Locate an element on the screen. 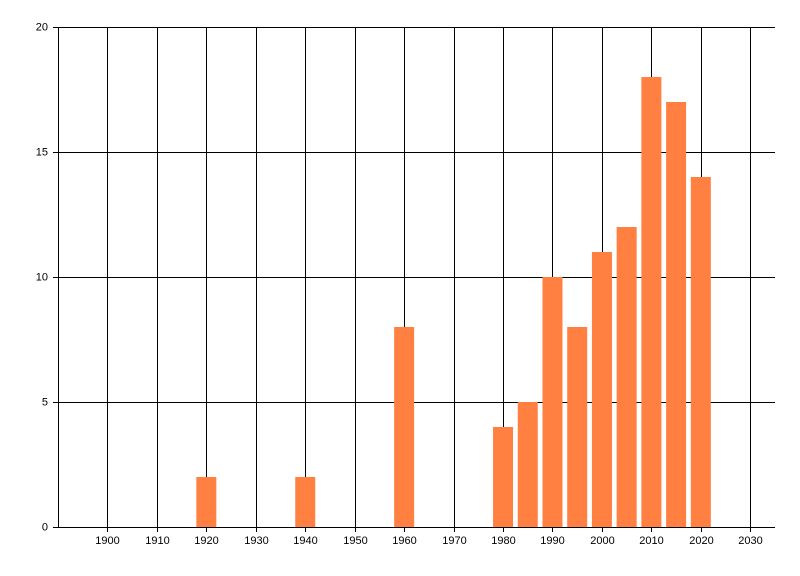 The image size is (800, 576). x-tick-label: 2010 is located at coordinates (651, 541).